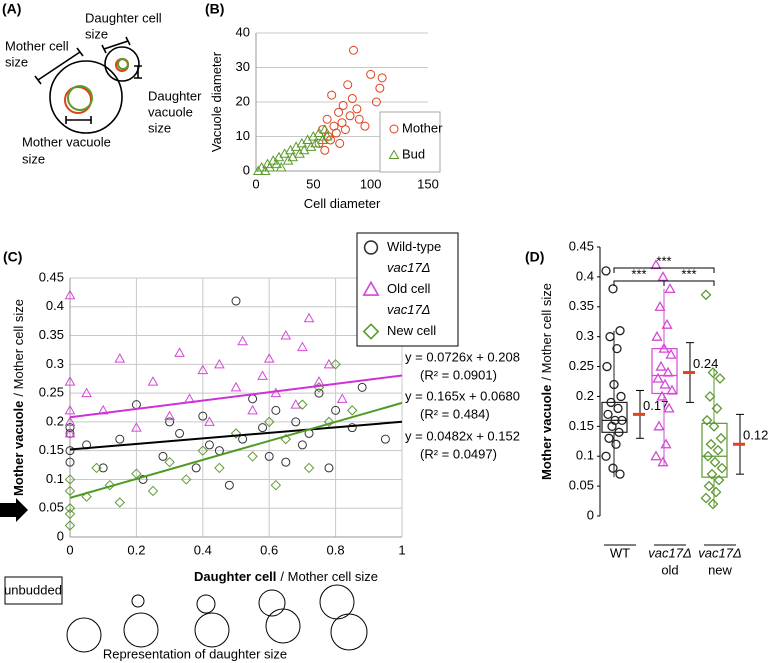 The width and height of the screenshot is (774, 663). I want to click on fit-r2: (R² = 0.0901), so click(458, 374).